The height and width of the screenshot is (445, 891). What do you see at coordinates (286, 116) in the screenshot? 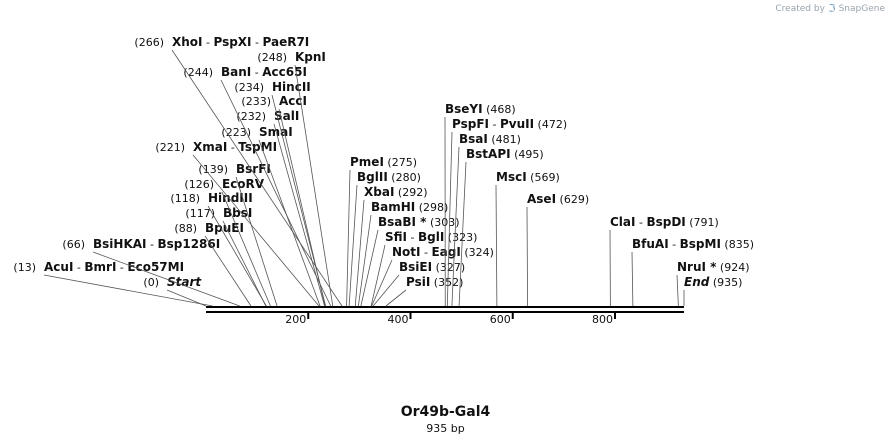
I see `site-label: SalI` at bounding box center [286, 116].